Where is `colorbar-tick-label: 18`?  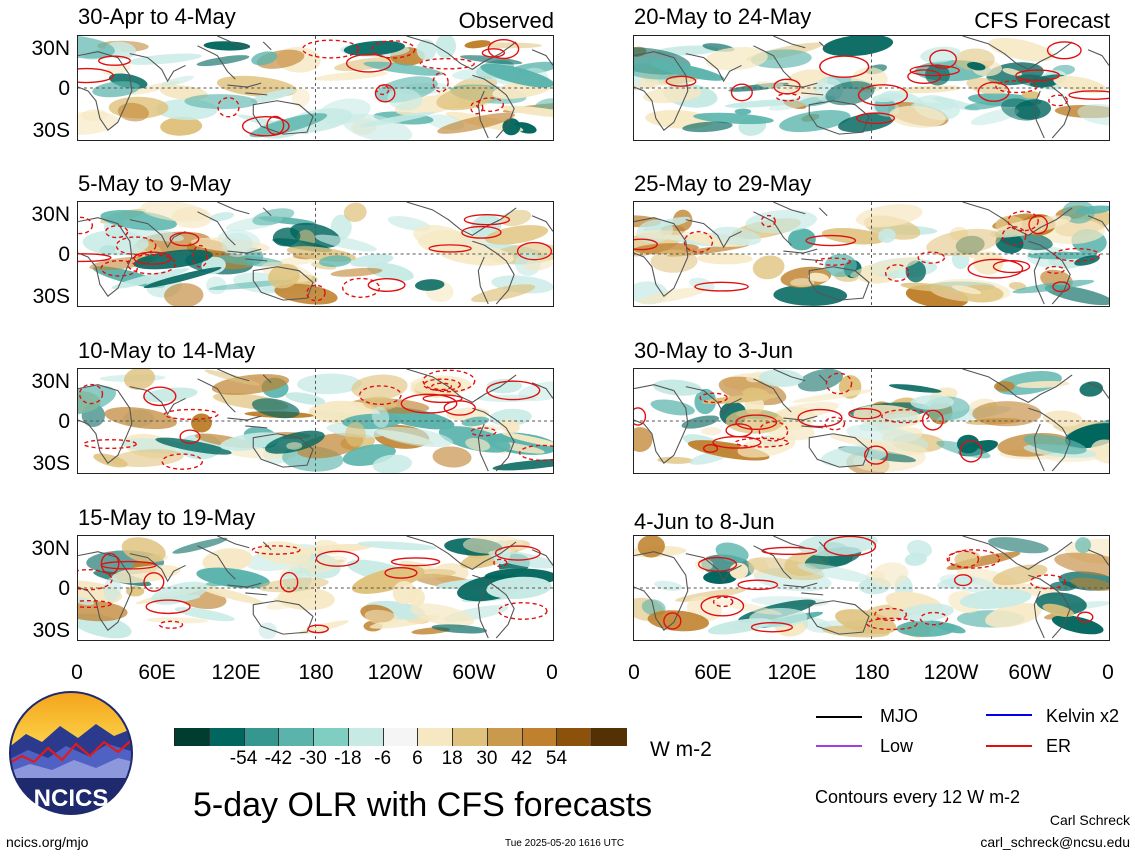 colorbar-tick-label: 18 is located at coordinates (452, 758).